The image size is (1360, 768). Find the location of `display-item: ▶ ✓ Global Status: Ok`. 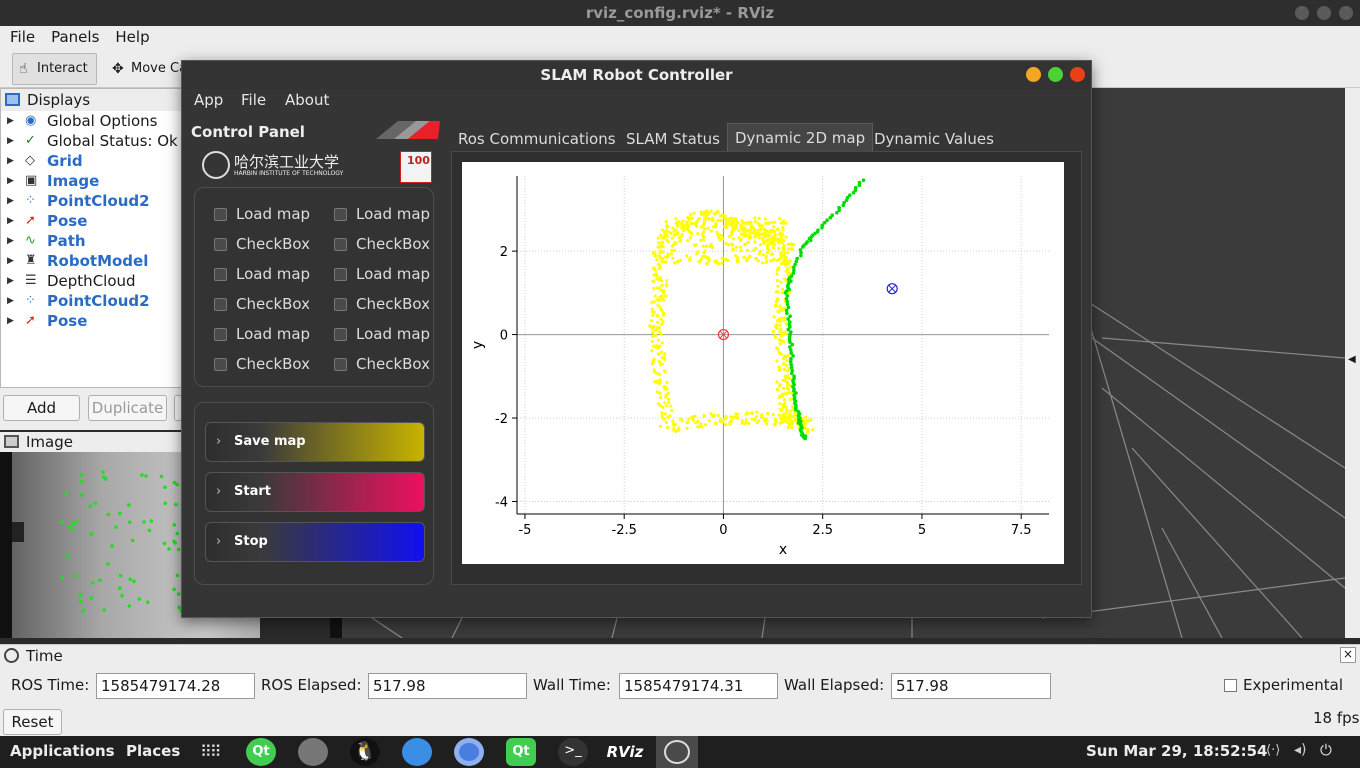

display-item: ▶ ✓ Global Status: Ok is located at coordinates (91, 141).